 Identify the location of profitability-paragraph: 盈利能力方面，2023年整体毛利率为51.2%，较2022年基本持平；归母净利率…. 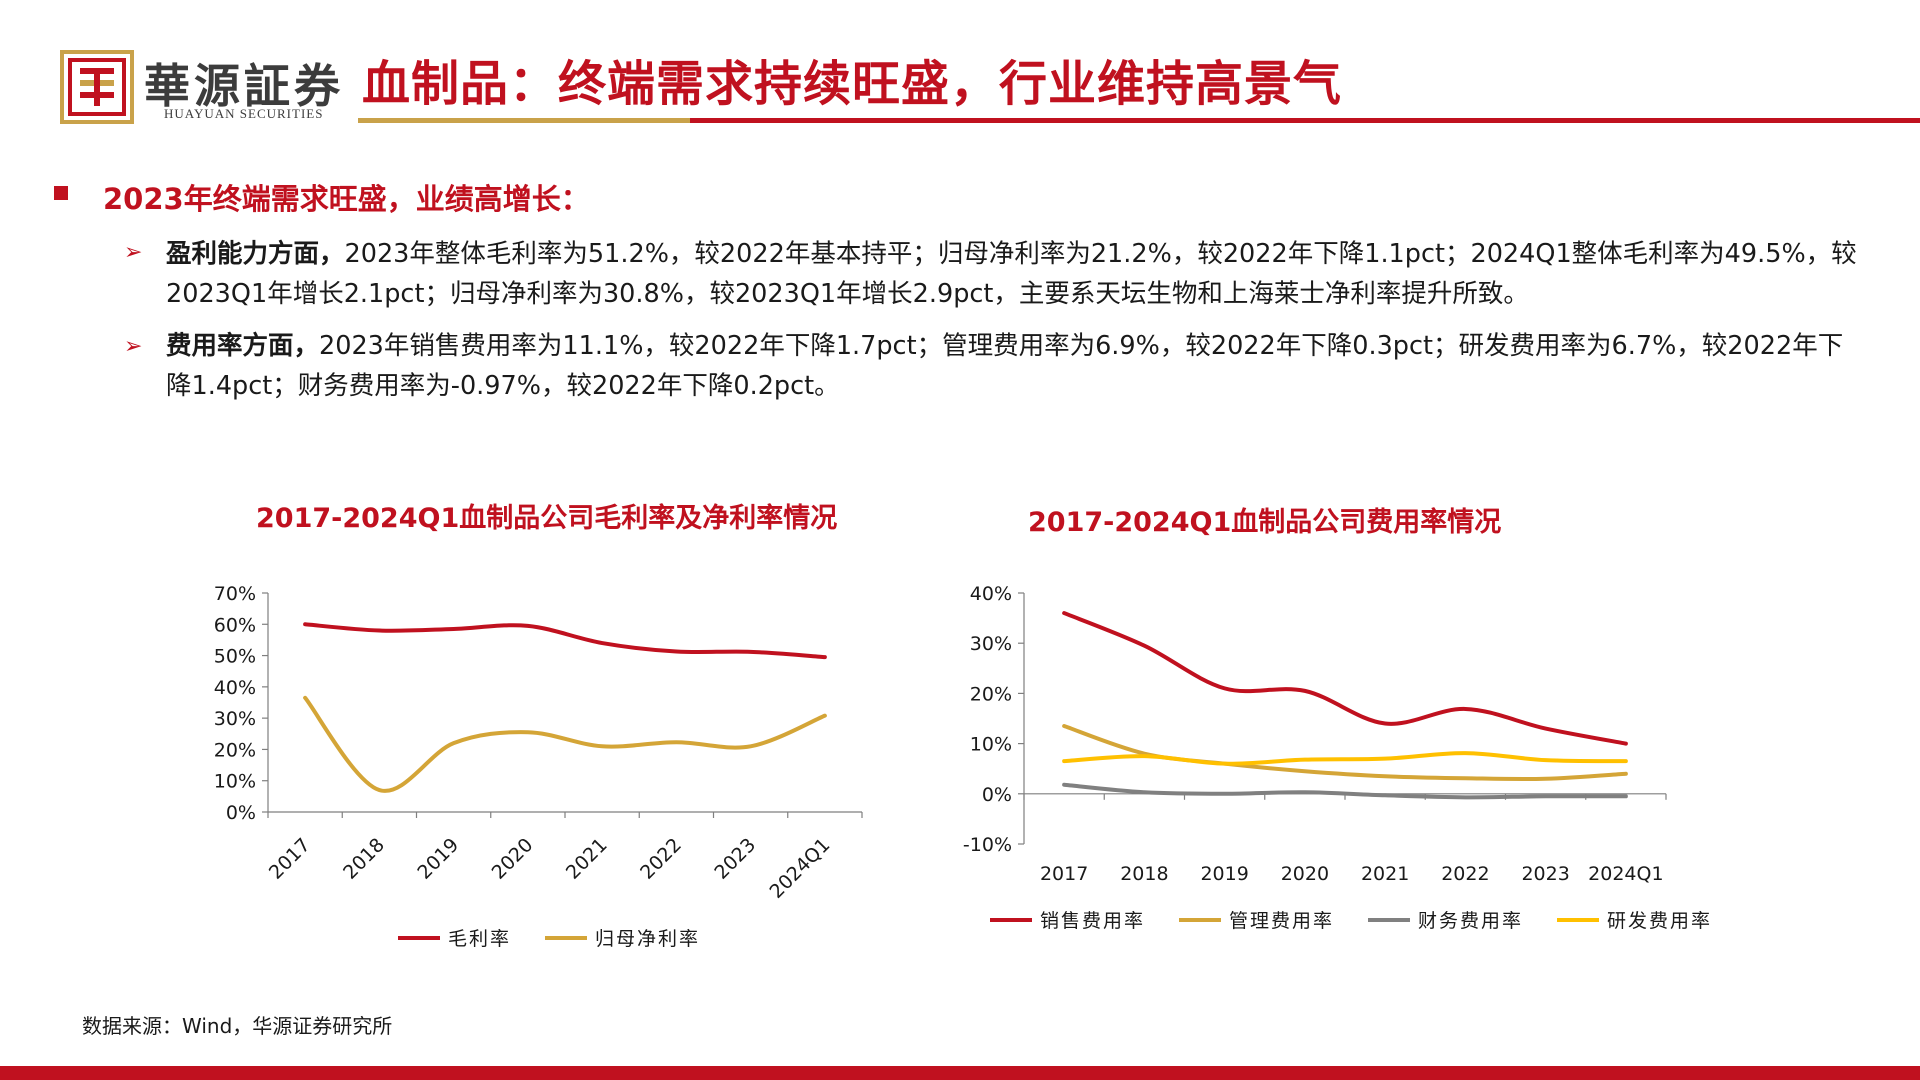
(1016, 274).